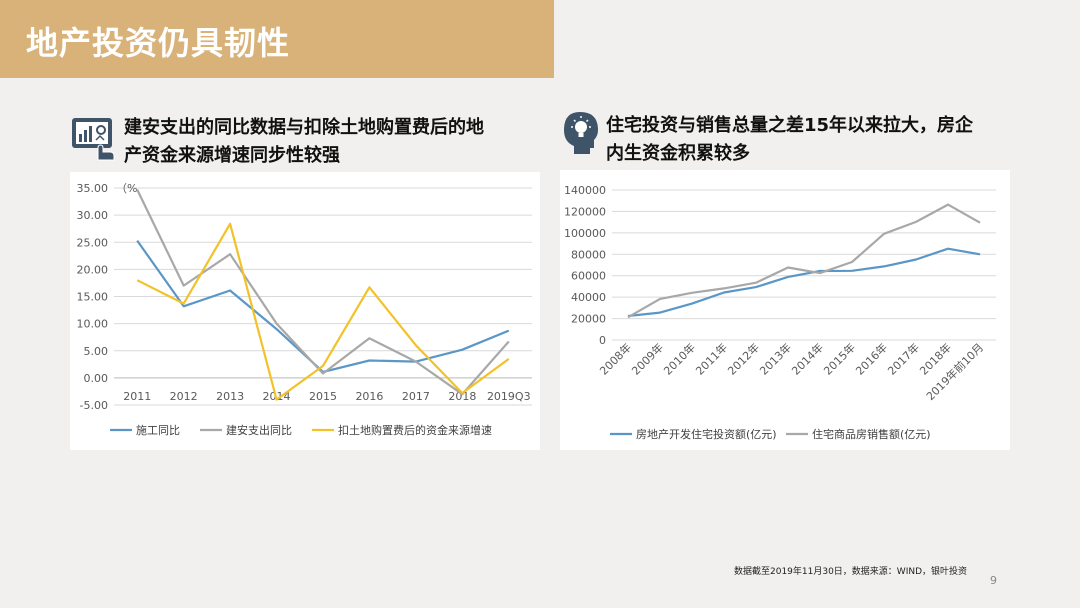 The height and width of the screenshot is (608, 1080). What do you see at coordinates (903, 358) in the screenshot?
I see `x-tick-label: 2017年` at bounding box center [903, 358].